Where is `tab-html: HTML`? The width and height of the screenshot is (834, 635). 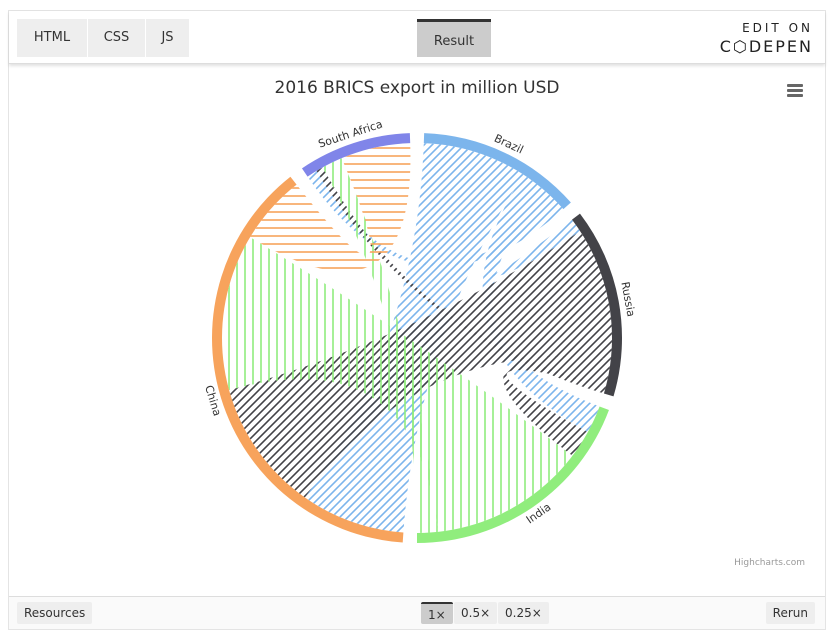
tab-html: HTML is located at coordinates (52, 38).